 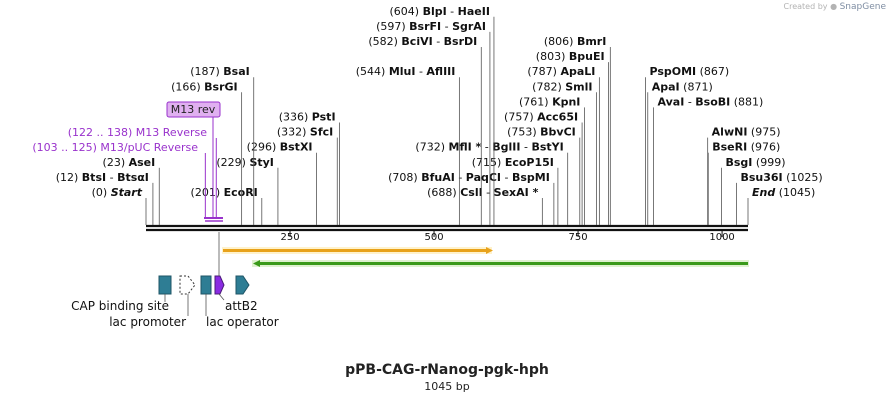 What do you see at coordinates (307, 117) in the screenshot?
I see `enzyme-label-psti: (336) PstI` at bounding box center [307, 117].